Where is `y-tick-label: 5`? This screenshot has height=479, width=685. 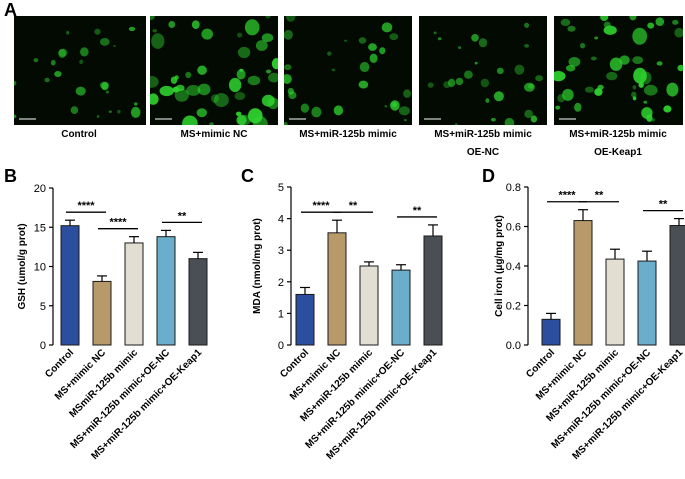
y-tick-label: 5 is located at coordinates (281, 188).